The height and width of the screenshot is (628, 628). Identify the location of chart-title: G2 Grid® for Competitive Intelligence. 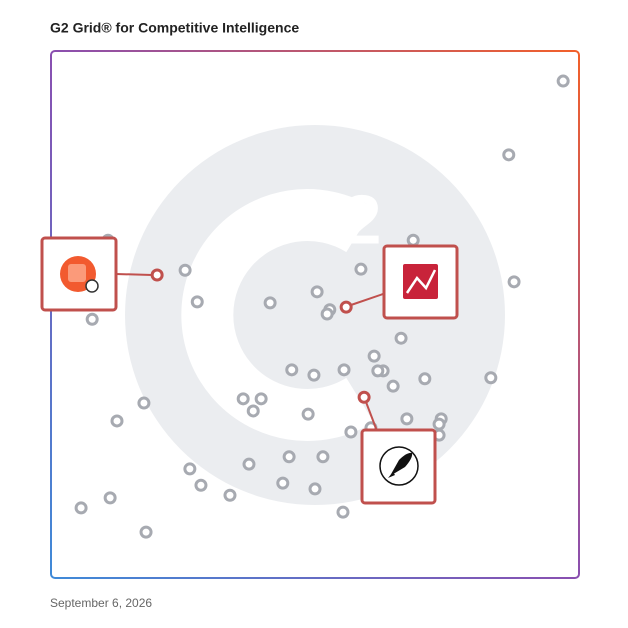
(174, 28).